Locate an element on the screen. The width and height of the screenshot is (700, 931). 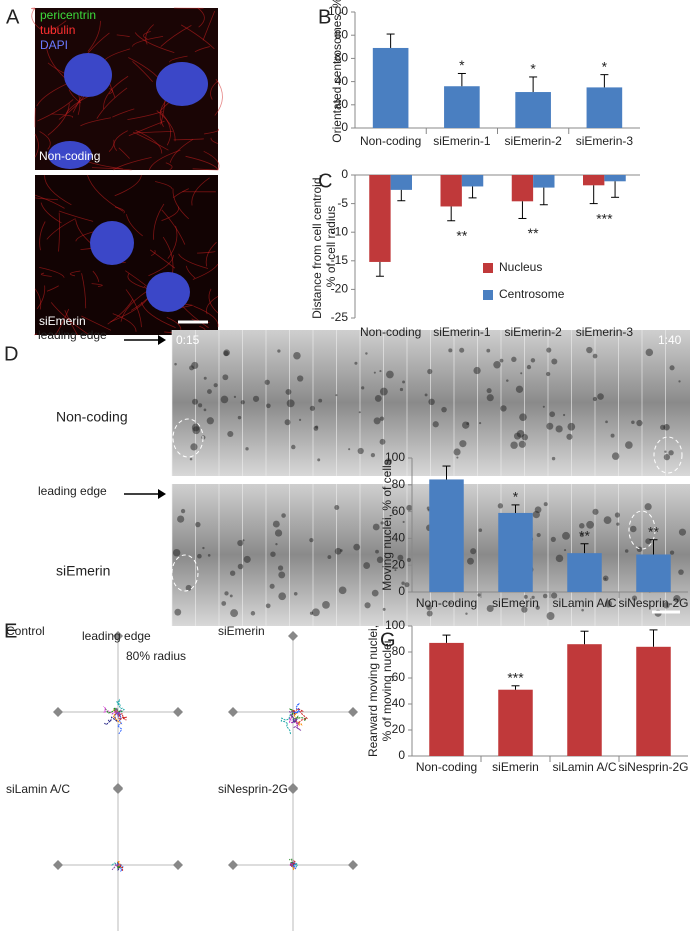
condition-label: siNesprin-2G is located at coordinates (253, 789).